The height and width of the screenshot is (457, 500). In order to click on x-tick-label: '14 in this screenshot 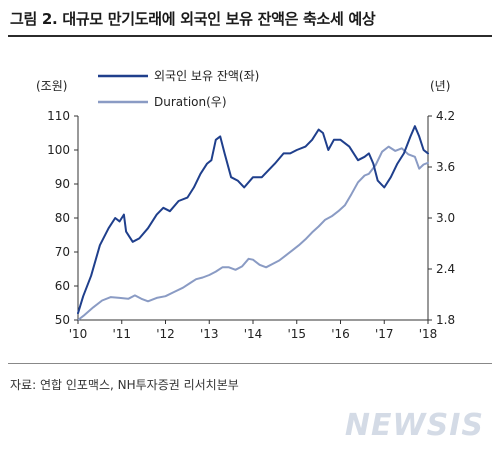, I will do `click(253, 334)`.